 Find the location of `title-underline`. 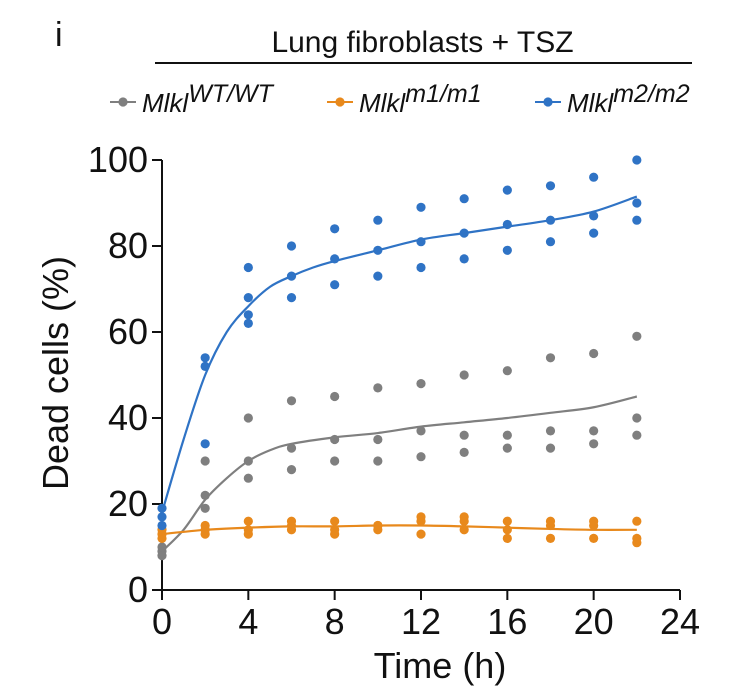

title-underline is located at coordinates (423, 63).